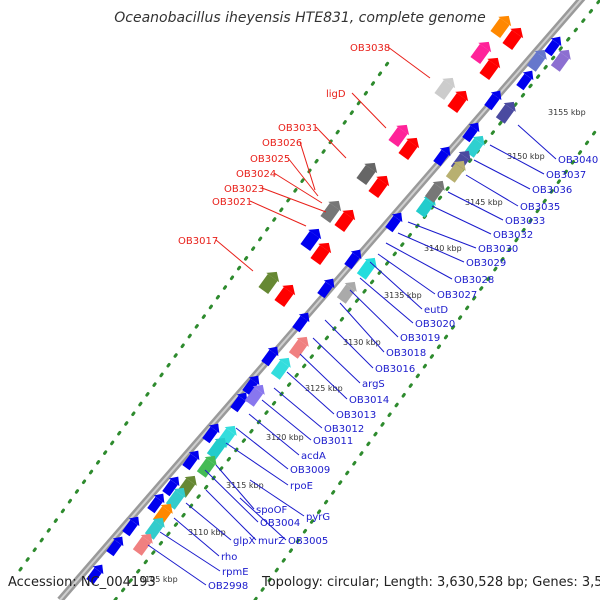 This screenshot has width=600, height=600. Describe the element at coordinates (228, 586) in the screenshot. I see `reverse-label: OB2998` at that location.